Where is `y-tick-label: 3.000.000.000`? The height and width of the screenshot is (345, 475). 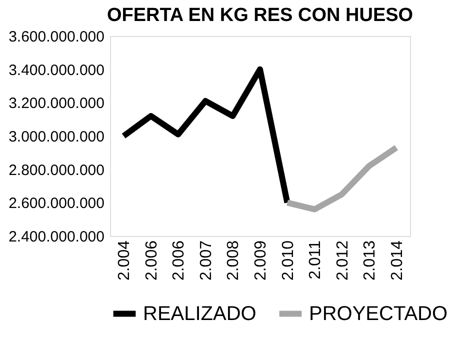 y-tick-label: 3.000.000.000 is located at coordinates (56, 137).